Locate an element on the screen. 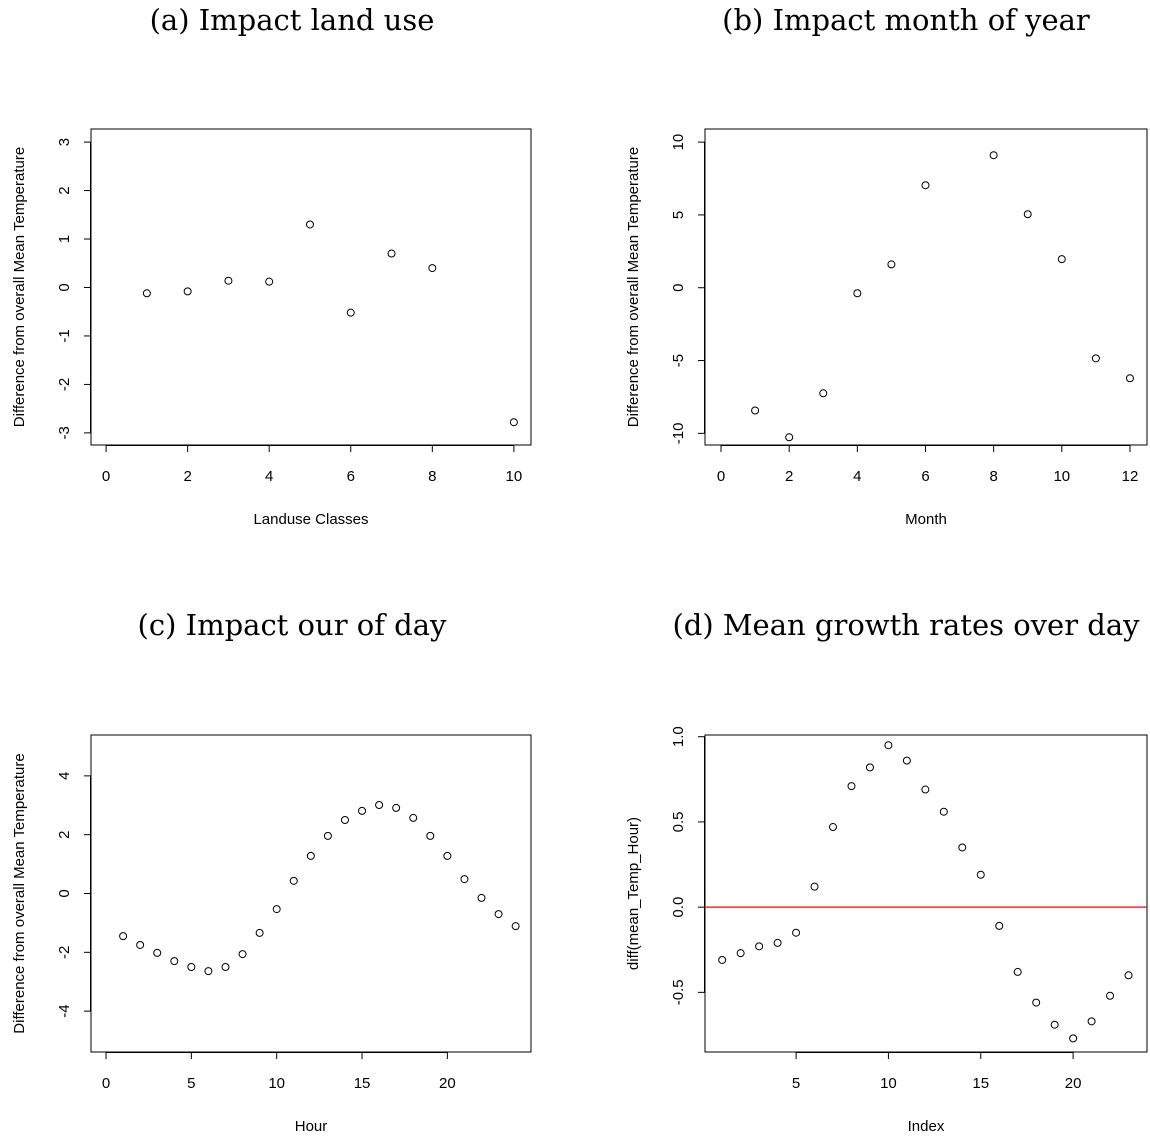 The width and height of the screenshot is (1150, 1137). y-tick-label: -3 is located at coordinates (64, 432).